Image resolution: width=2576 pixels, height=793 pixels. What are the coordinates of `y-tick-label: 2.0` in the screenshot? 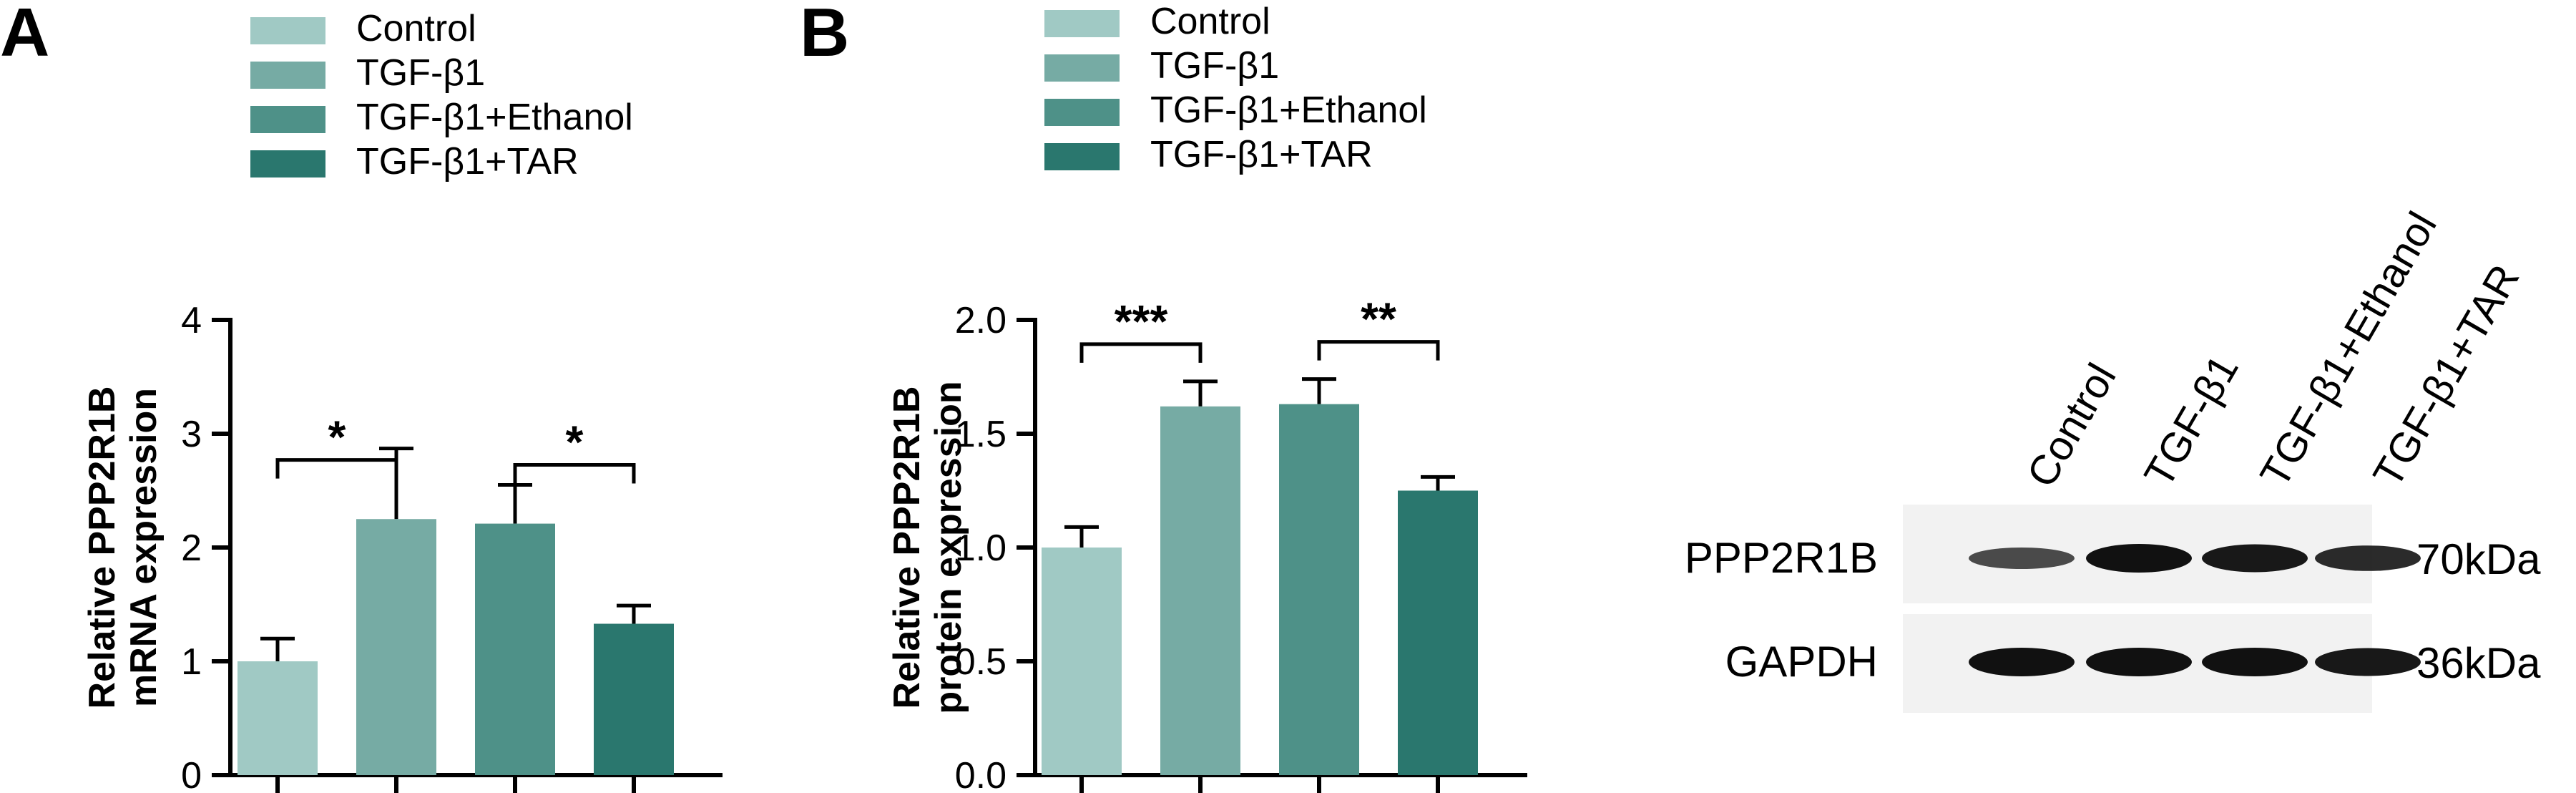 It's located at (981, 320).